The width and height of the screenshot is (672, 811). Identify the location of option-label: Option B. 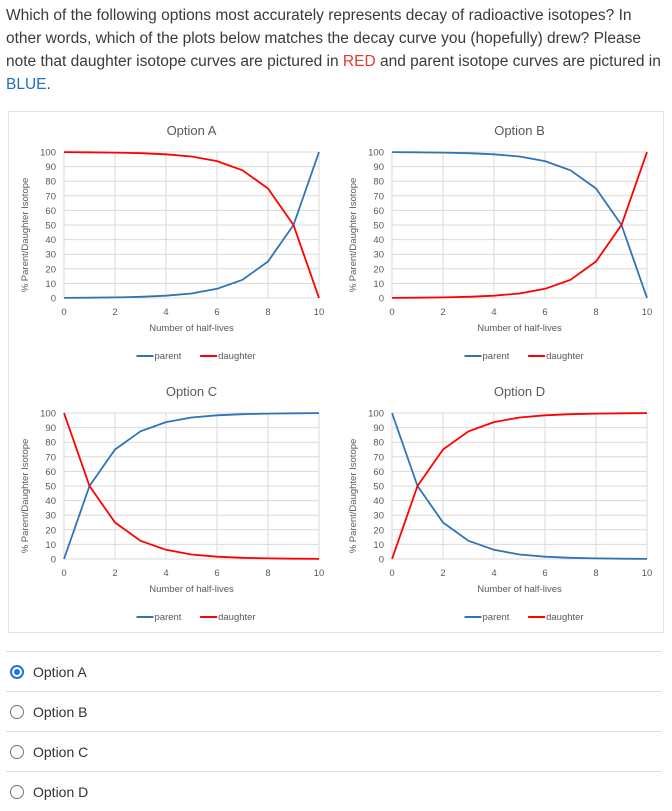
(60, 711).